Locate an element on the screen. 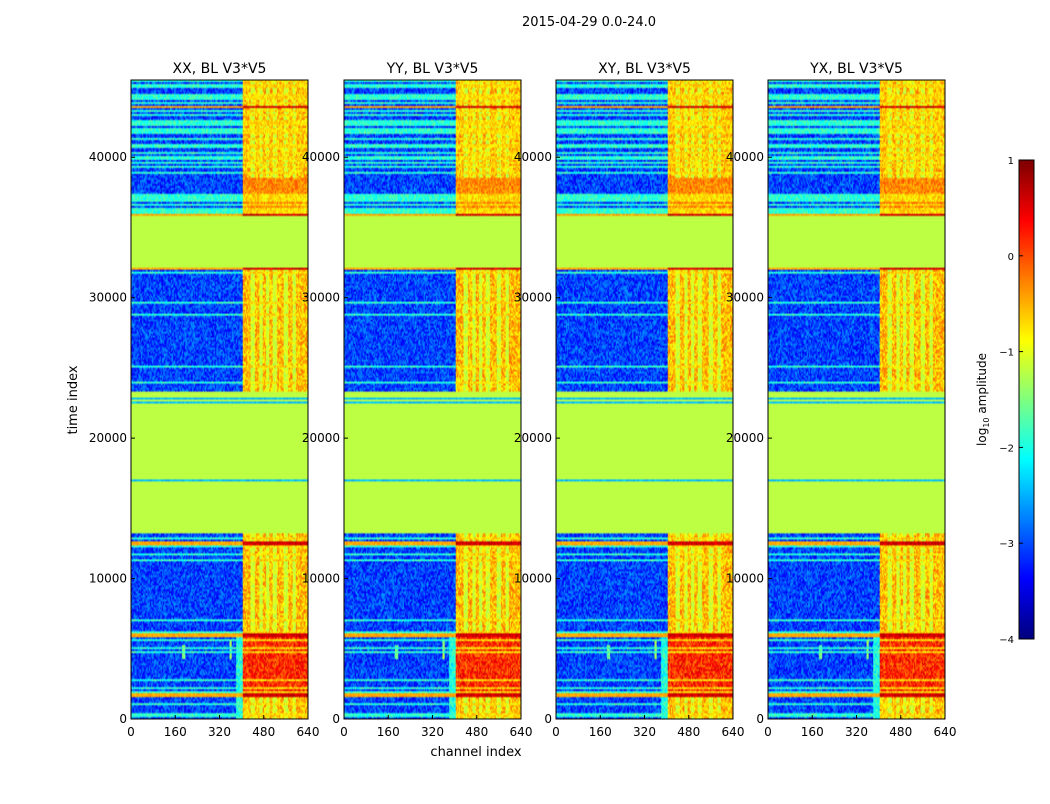  figure-title: 2015-04-29 0.0-24.0 is located at coordinates (589, 22).